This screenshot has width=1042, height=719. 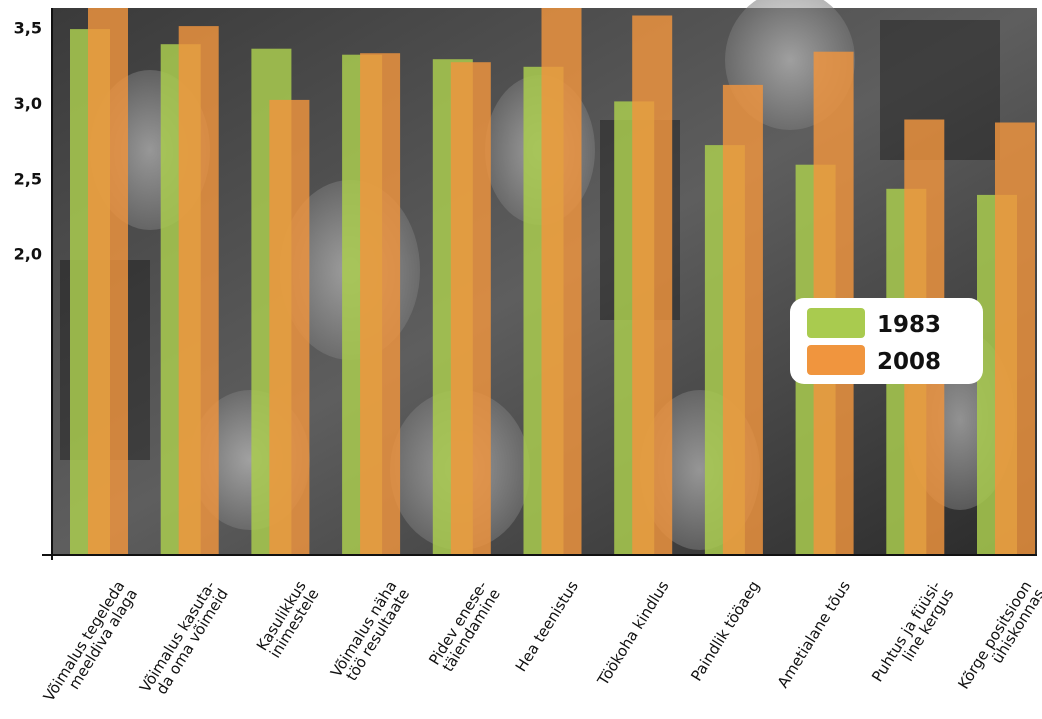 I want to click on x-tick-label-line: Ametialane tõus, so click(x=814, y=634).